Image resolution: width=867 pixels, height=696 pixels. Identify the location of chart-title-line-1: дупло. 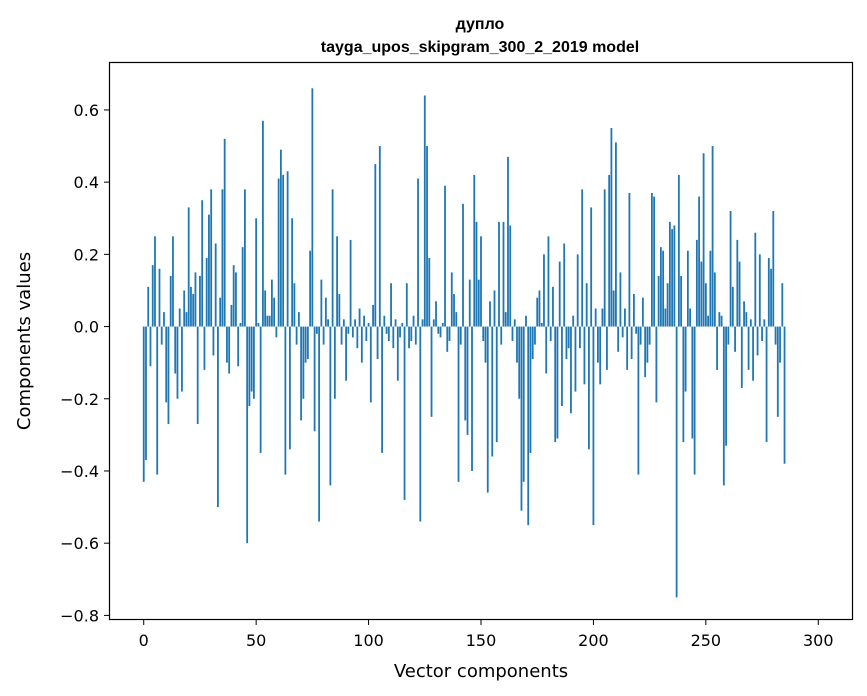
(480, 24).